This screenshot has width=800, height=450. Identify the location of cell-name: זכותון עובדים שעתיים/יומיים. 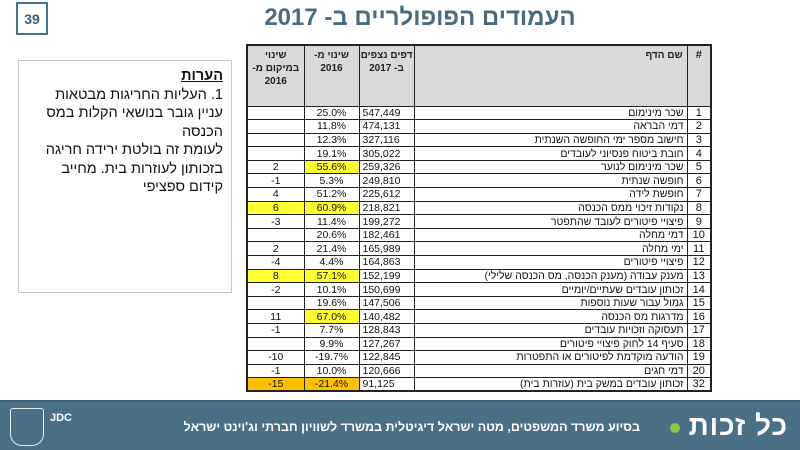
(550, 289).